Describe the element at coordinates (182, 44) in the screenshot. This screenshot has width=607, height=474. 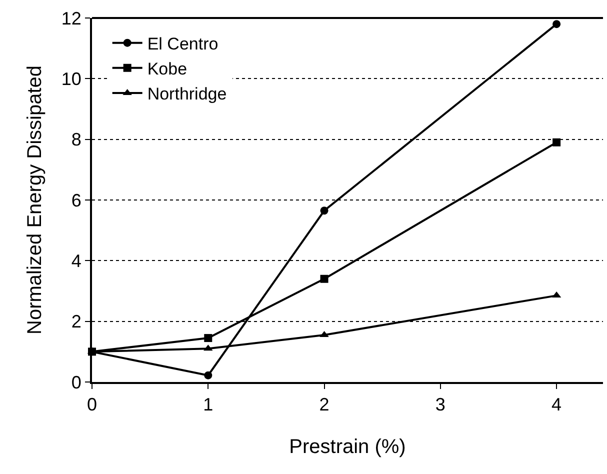
I see `legend-label: El Centro` at that location.